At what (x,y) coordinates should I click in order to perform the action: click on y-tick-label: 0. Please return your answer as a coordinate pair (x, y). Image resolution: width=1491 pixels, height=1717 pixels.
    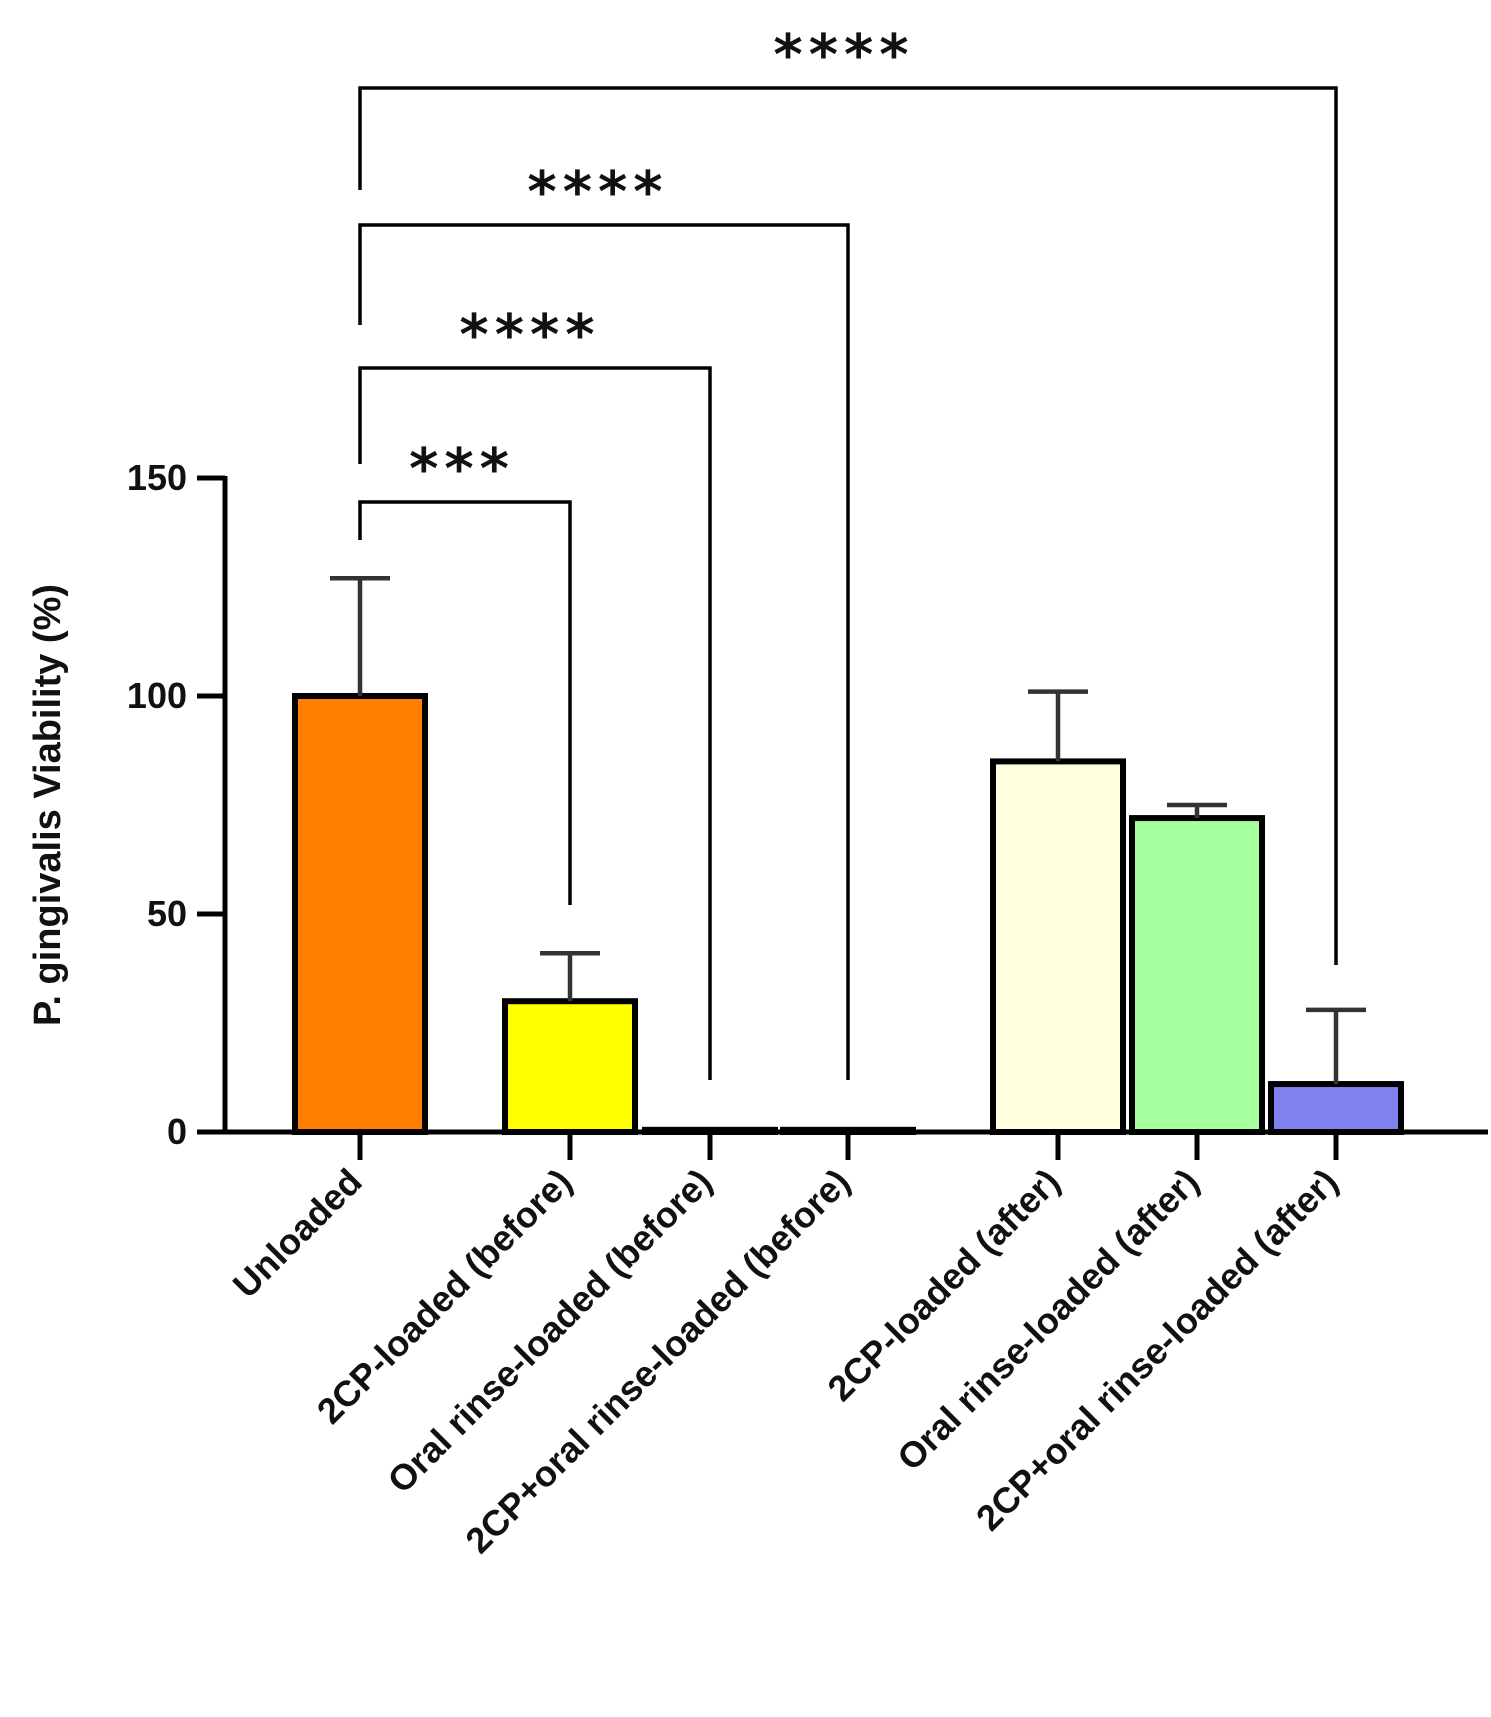
    Looking at the image, I should click on (177, 1131).